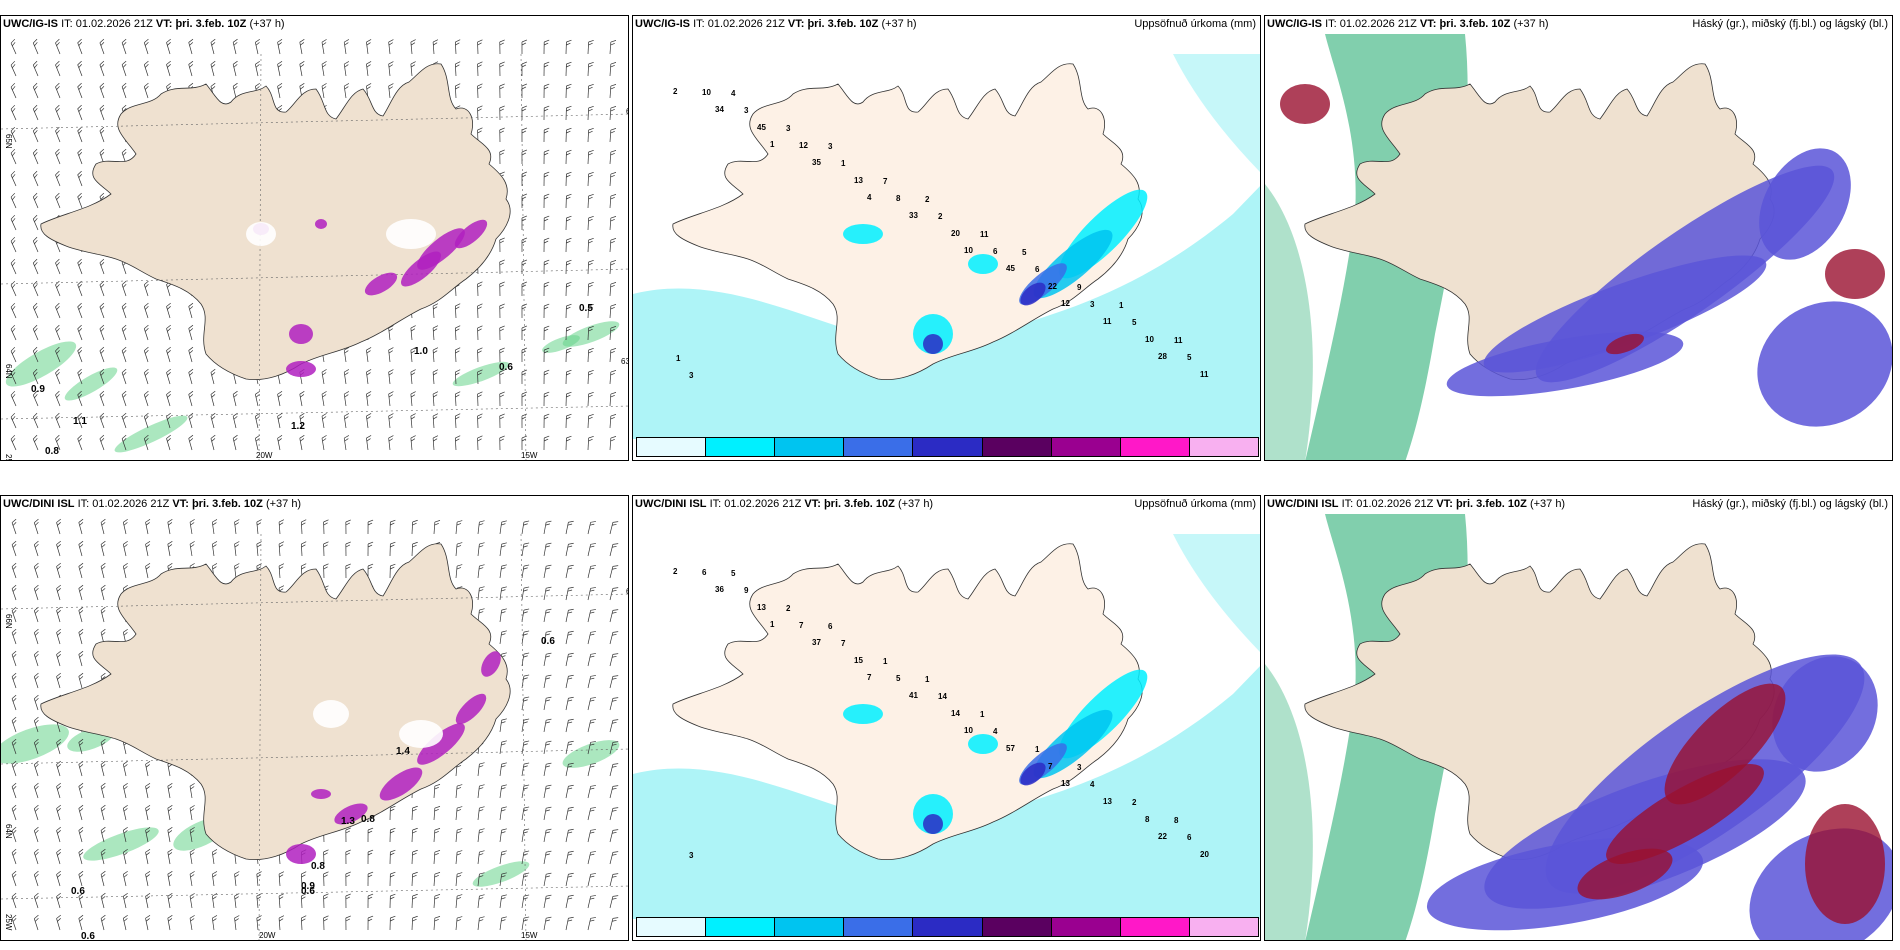 This screenshot has height=950, width=1900. Describe the element at coordinates (672, 447) in the screenshot. I see `colorbar-segment: 1` at that location.